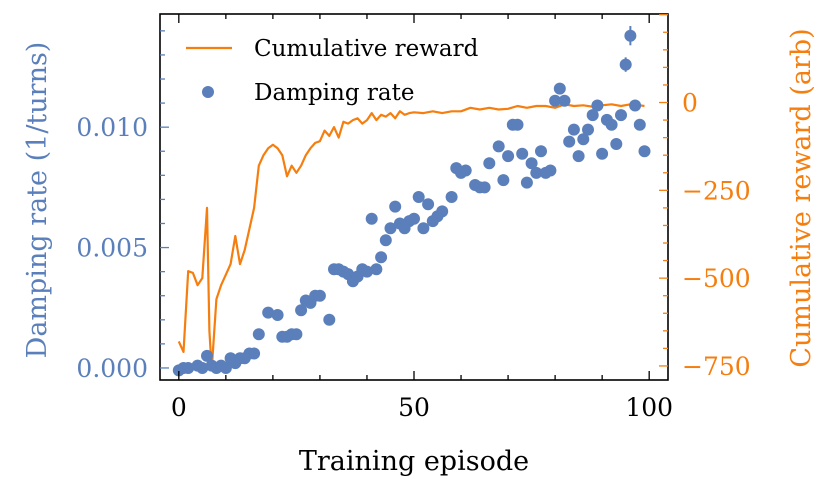 The height and width of the screenshot is (489, 829). I want to click on legend: Cumulative reward Damping rate, so click(332, 71).